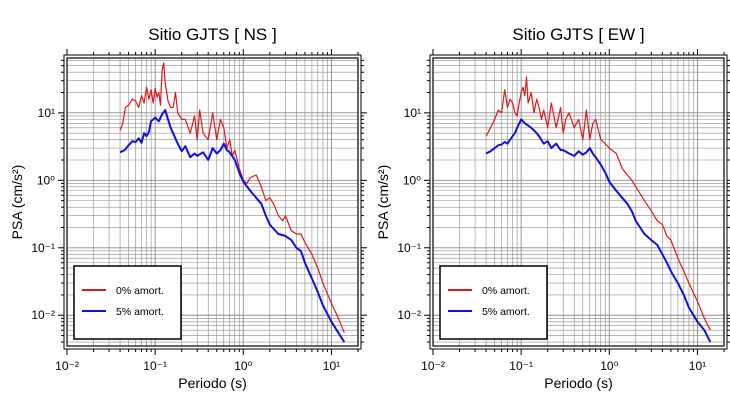 This screenshot has height=400, width=730. What do you see at coordinates (212, 34) in the screenshot?
I see `chart-title: Sitio GJTS [ NS ]` at bounding box center [212, 34].